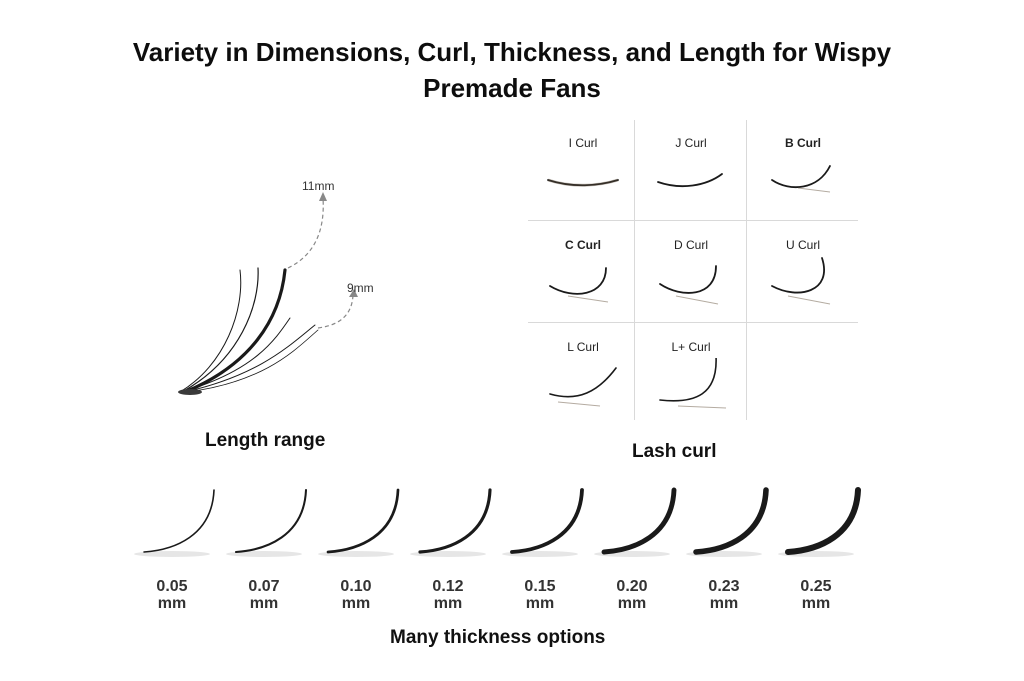  What do you see at coordinates (816, 586) in the screenshot?
I see `thickness-value: 0.25` at bounding box center [816, 586].